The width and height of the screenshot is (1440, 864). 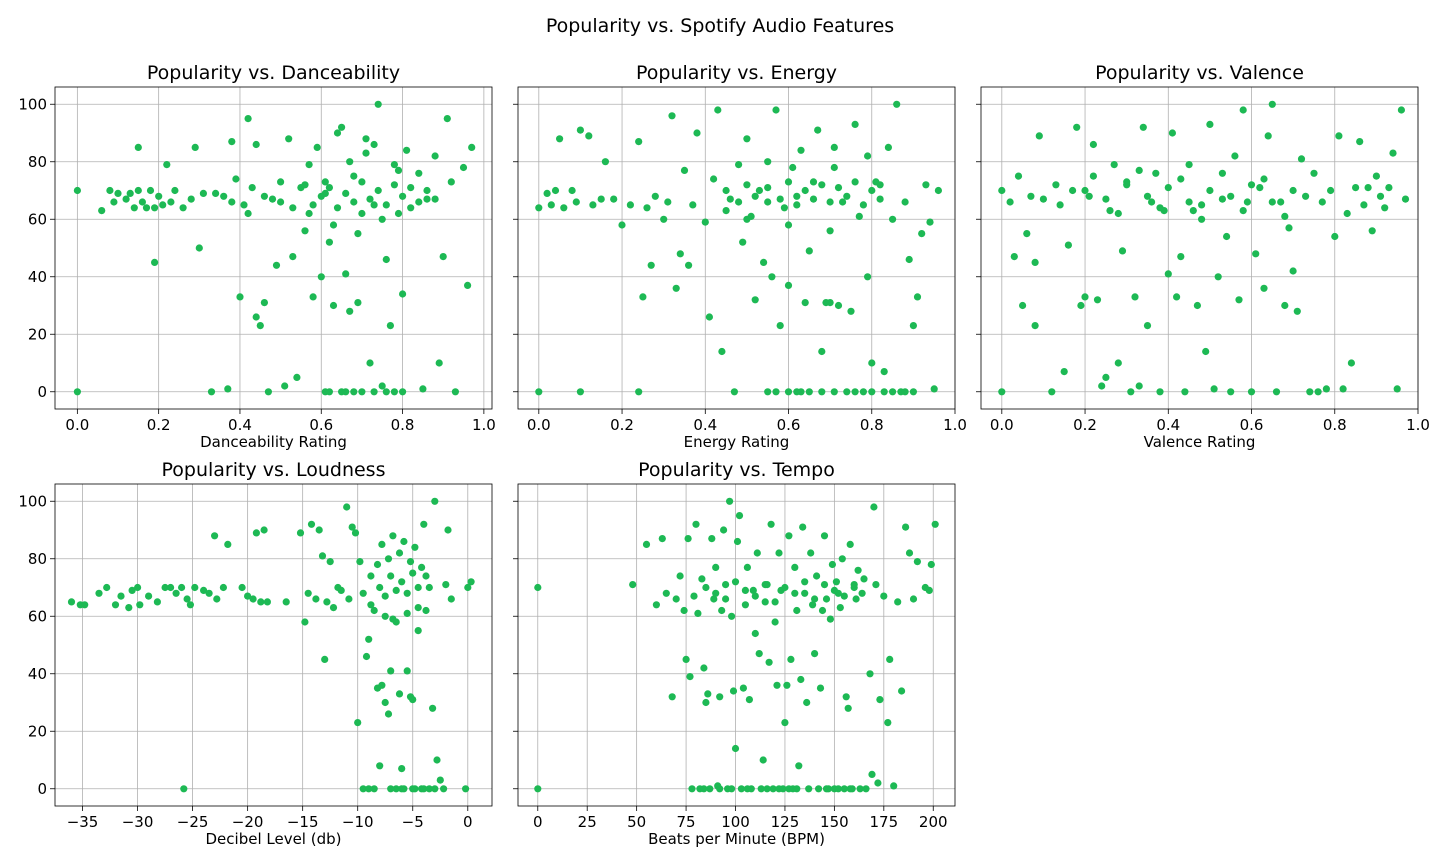 What do you see at coordinates (193, 822) in the screenshot?
I see `x-tick-label: −25` at bounding box center [193, 822].